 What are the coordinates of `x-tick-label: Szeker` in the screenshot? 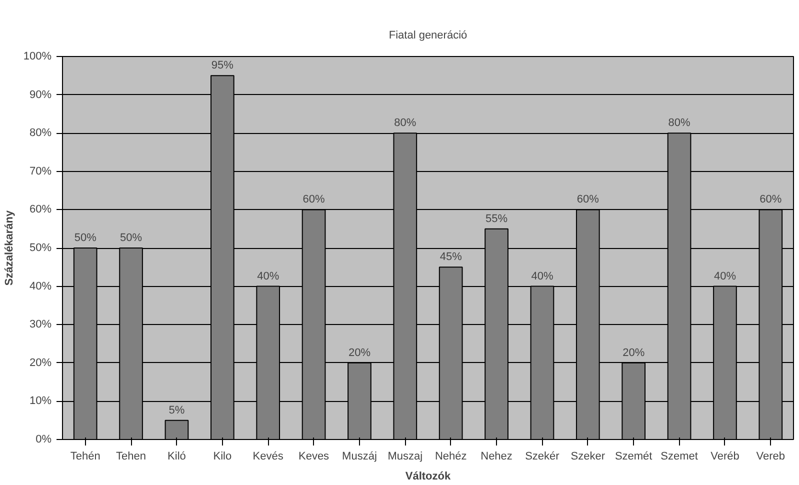 It's located at (588, 456).